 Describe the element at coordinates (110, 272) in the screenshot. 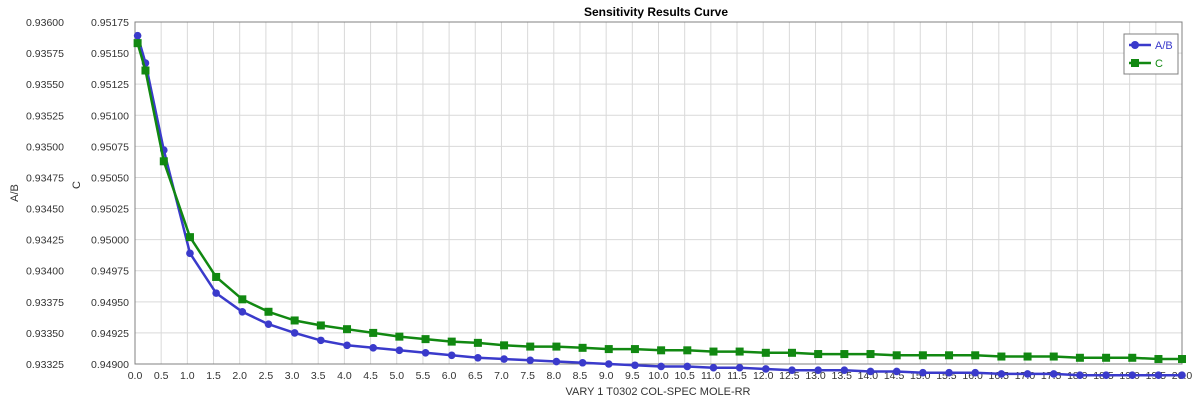

I see `y-c-tick-label: 0.94975` at that location.